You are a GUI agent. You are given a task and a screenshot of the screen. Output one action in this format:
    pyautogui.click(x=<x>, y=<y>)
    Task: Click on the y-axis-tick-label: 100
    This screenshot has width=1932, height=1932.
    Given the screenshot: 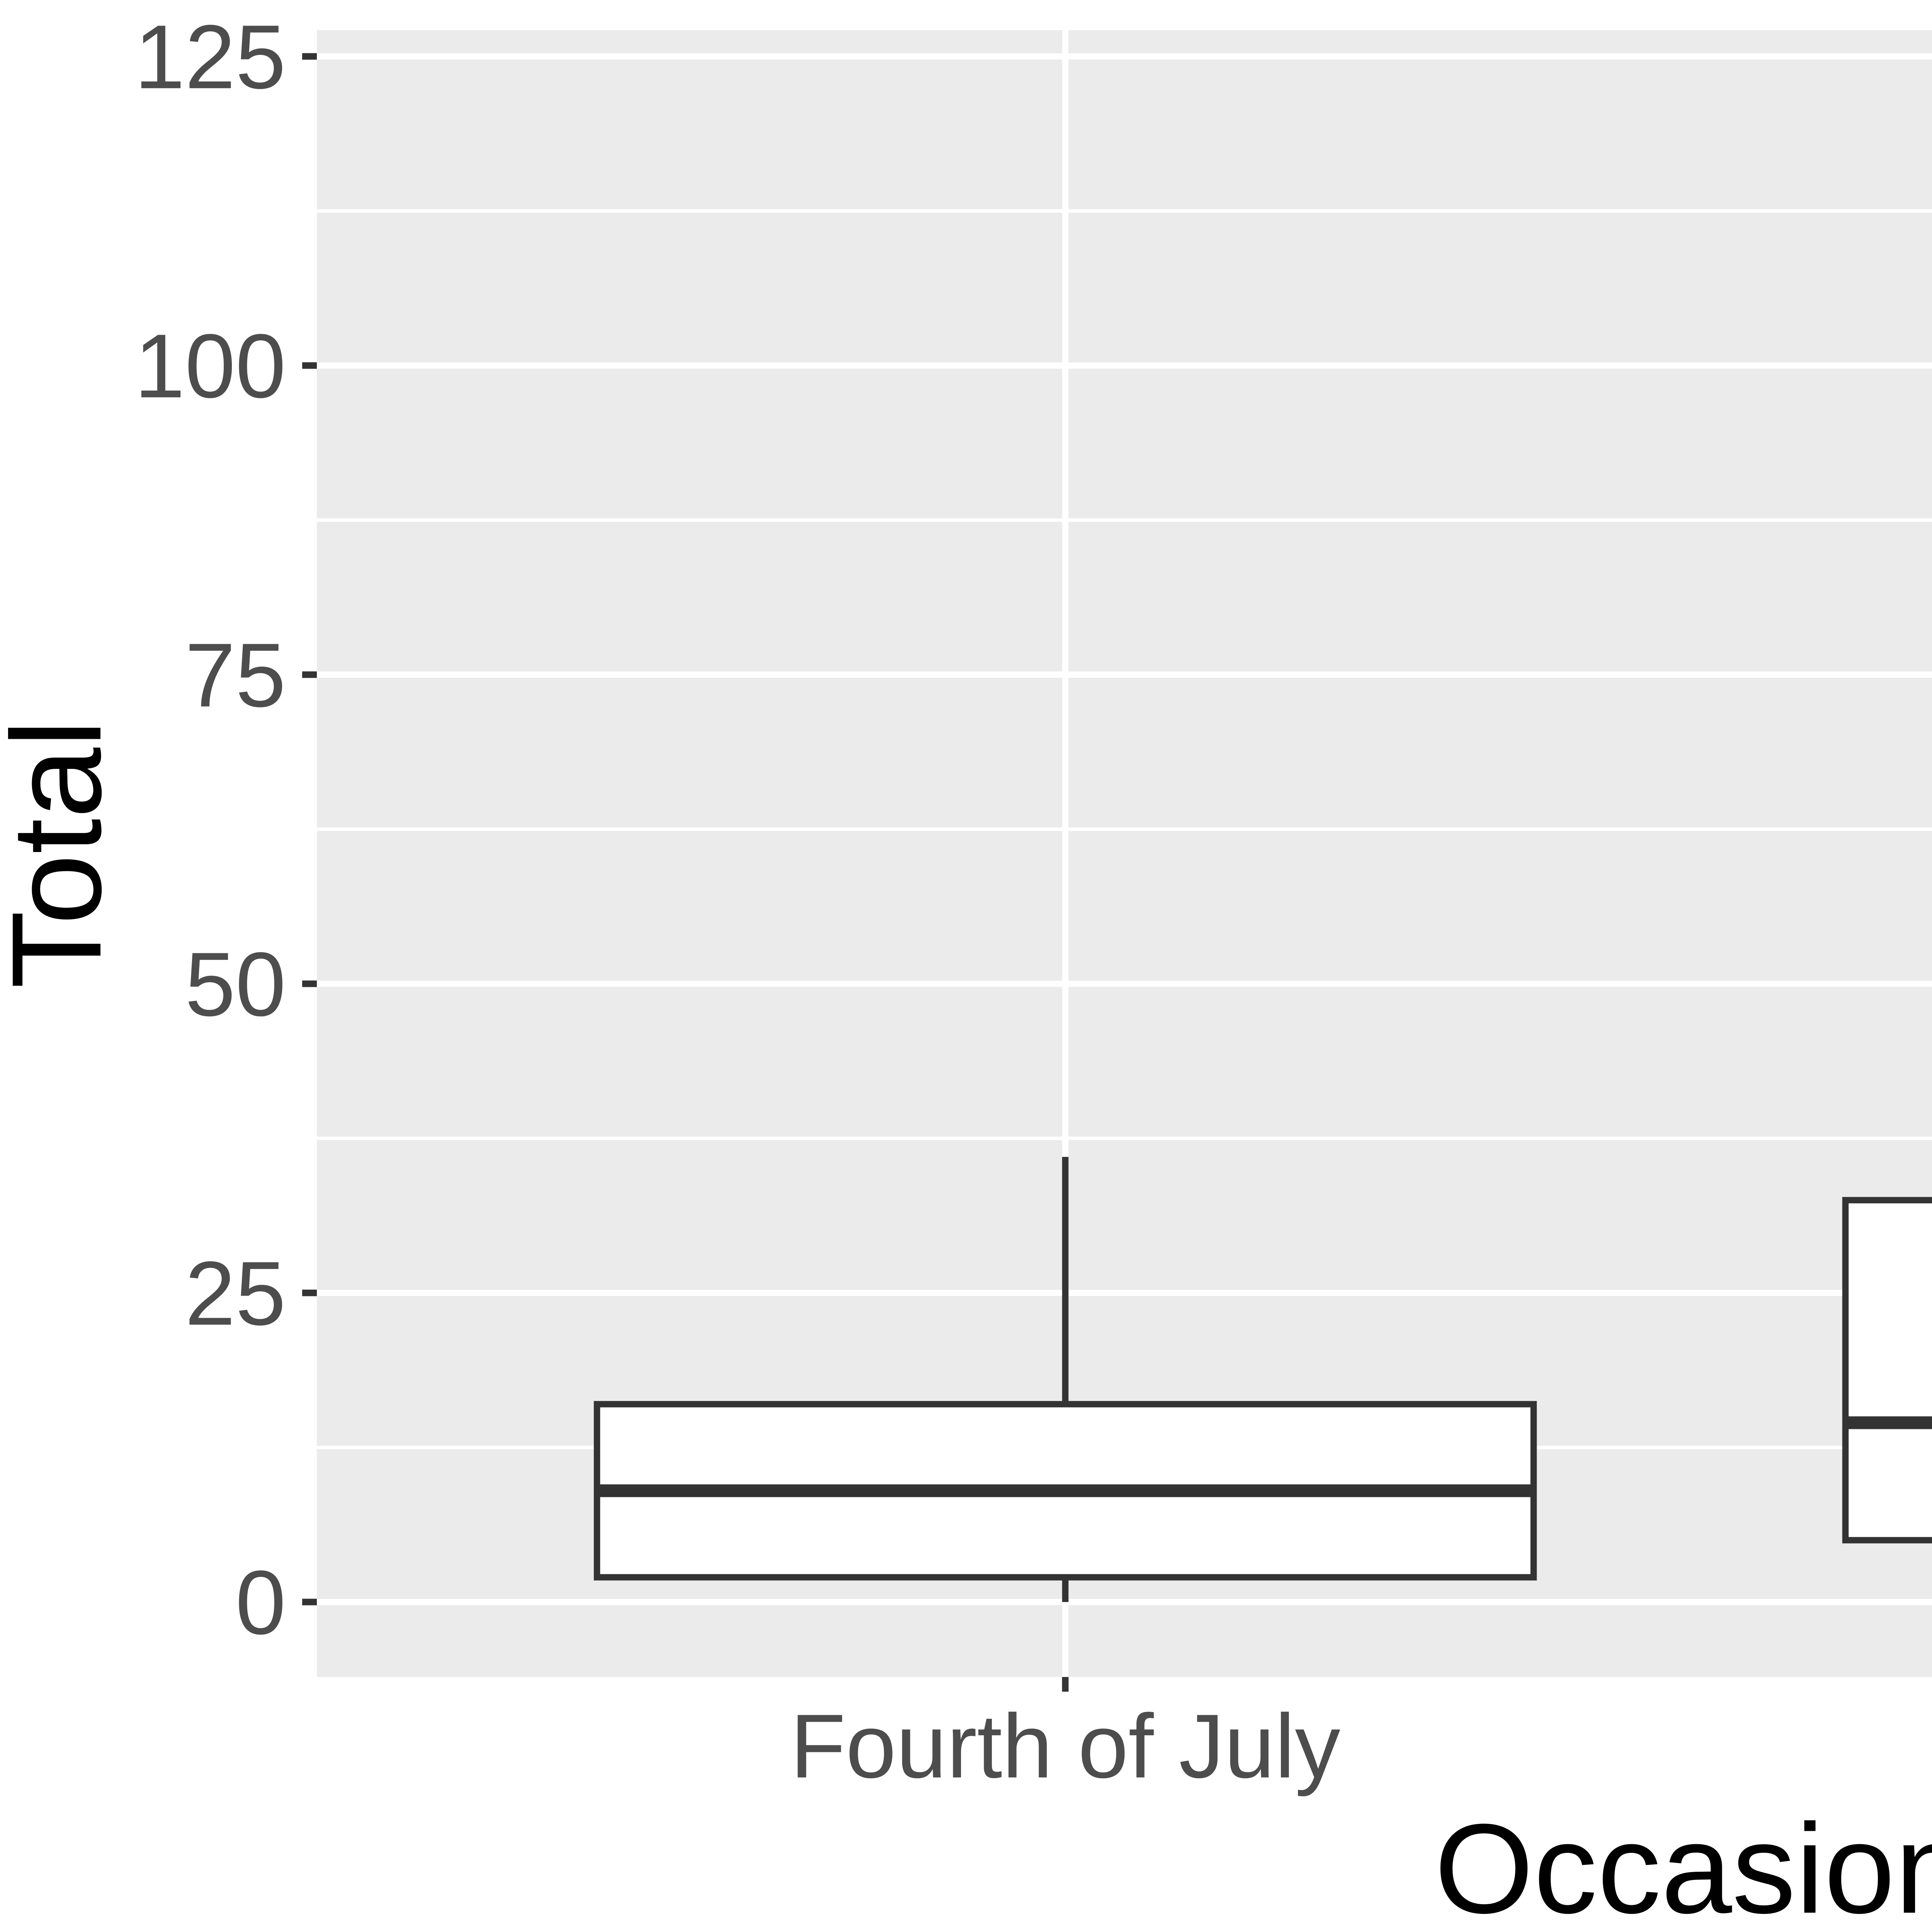 What is the action you would take?
    pyautogui.click(x=210, y=366)
    